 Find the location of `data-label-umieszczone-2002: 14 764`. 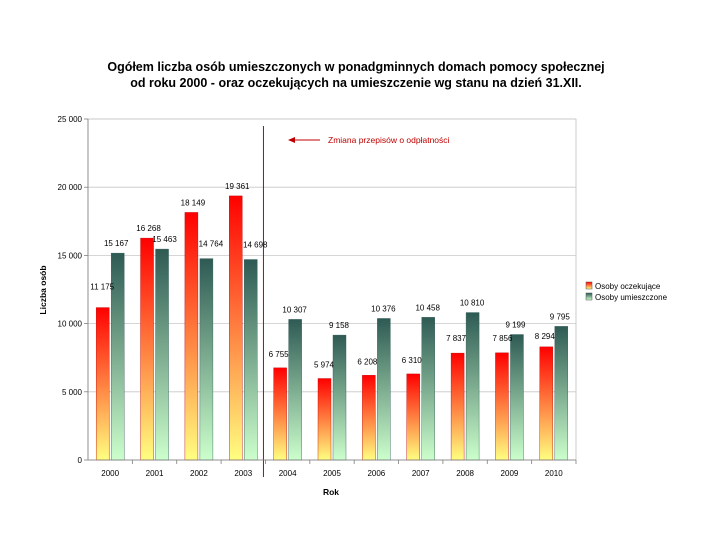

data-label-umieszczone-2002: 14 764 is located at coordinates (211, 244).